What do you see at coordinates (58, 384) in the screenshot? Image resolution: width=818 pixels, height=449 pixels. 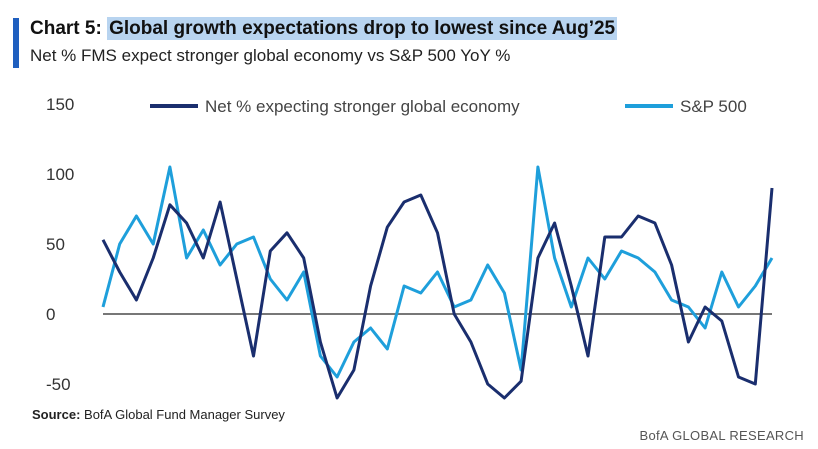 I see `y-tick-label: -50` at bounding box center [58, 384].